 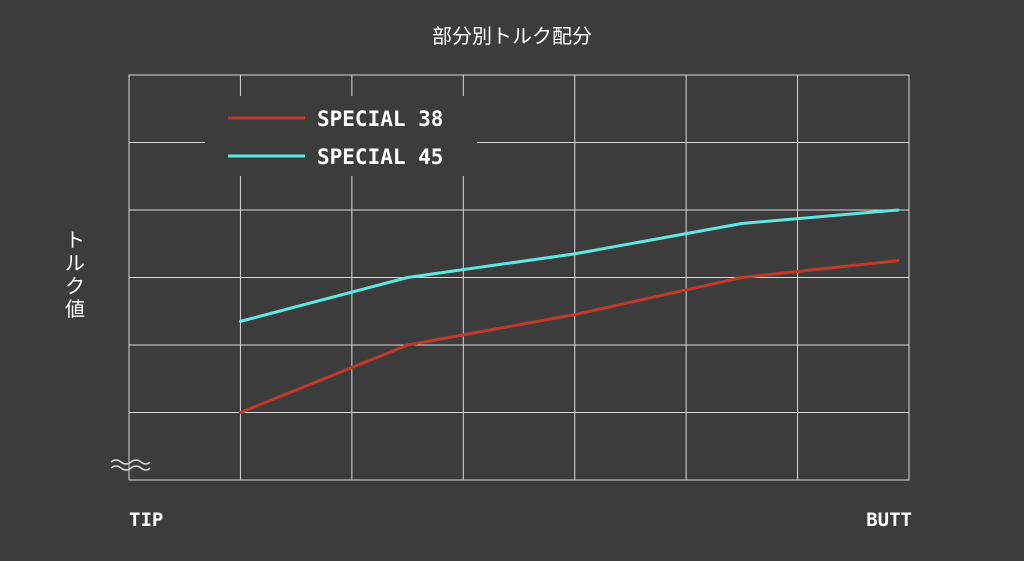 I want to click on ylabel-char-2: ル, so click(x=75, y=263).